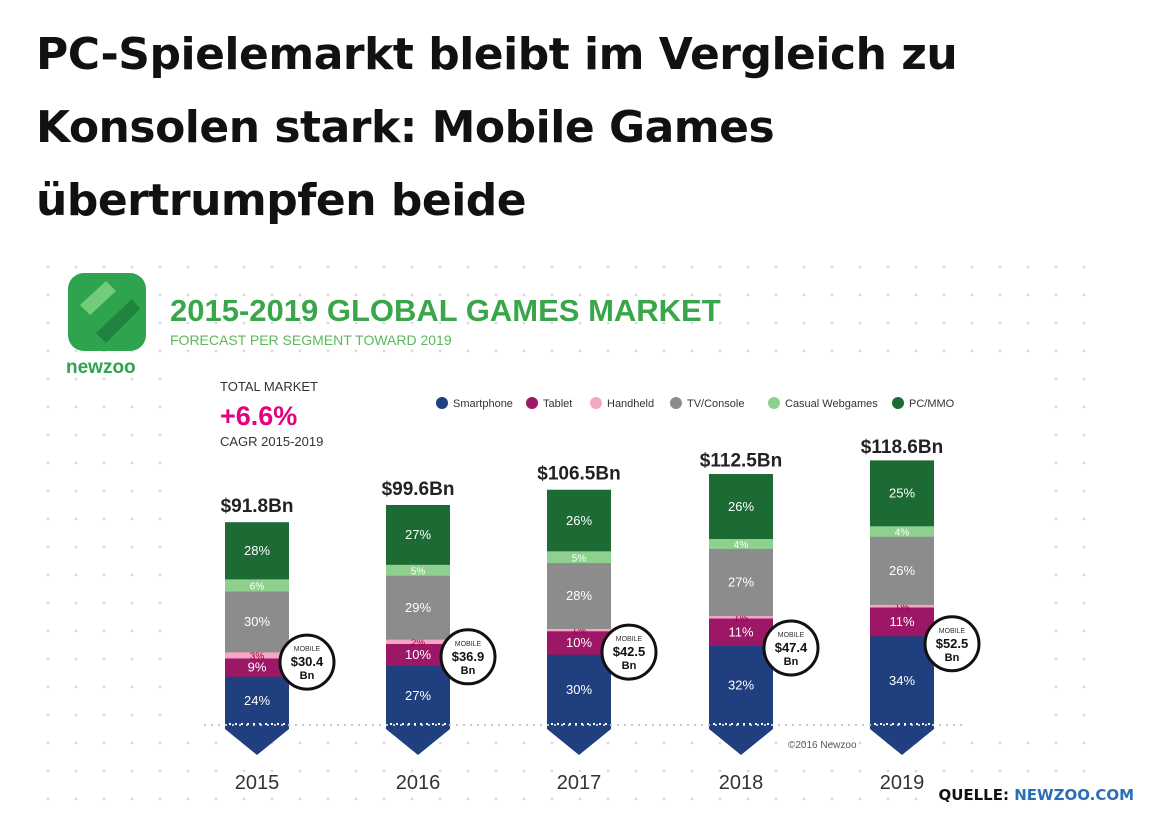  Describe the element at coordinates (257, 506) in the screenshot. I see `bar-total: $91.8Bn` at that location.